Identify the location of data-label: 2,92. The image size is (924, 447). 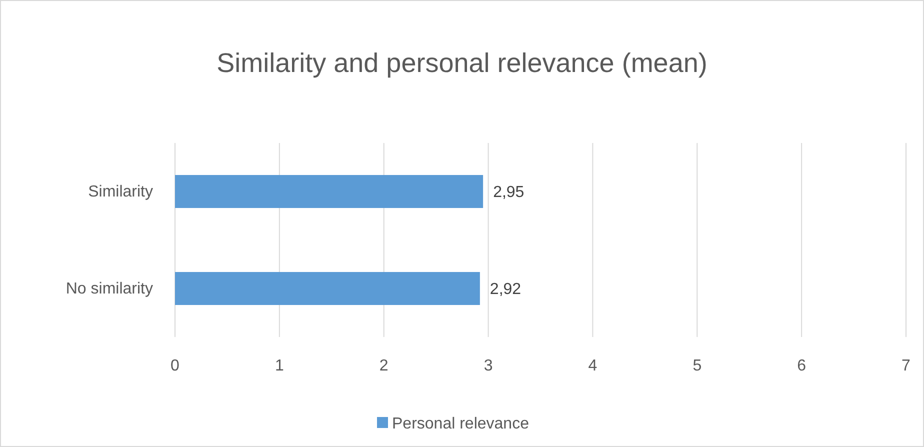
(506, 289).